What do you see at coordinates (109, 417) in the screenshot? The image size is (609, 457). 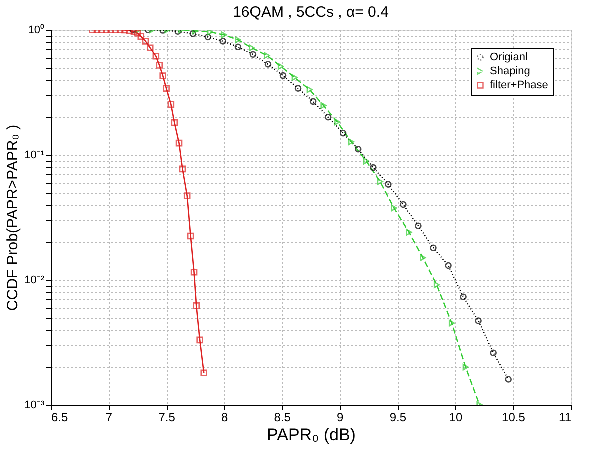 I see `x-tick-label: 7` at bounding box center [109, 417].